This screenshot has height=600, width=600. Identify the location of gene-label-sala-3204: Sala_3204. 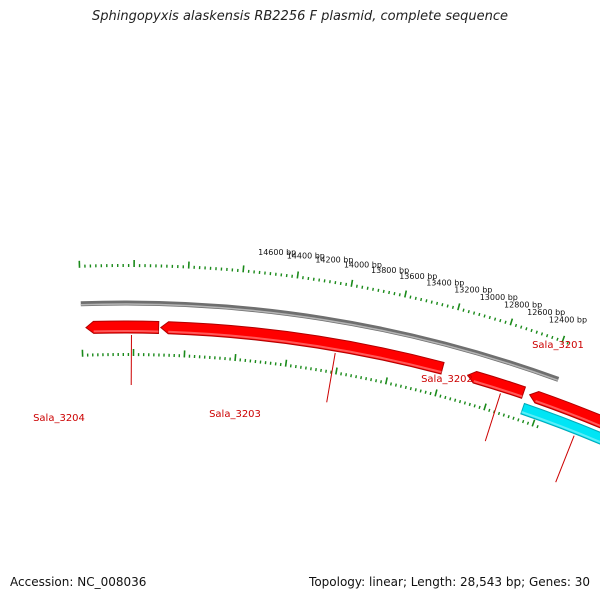
(59, 418).